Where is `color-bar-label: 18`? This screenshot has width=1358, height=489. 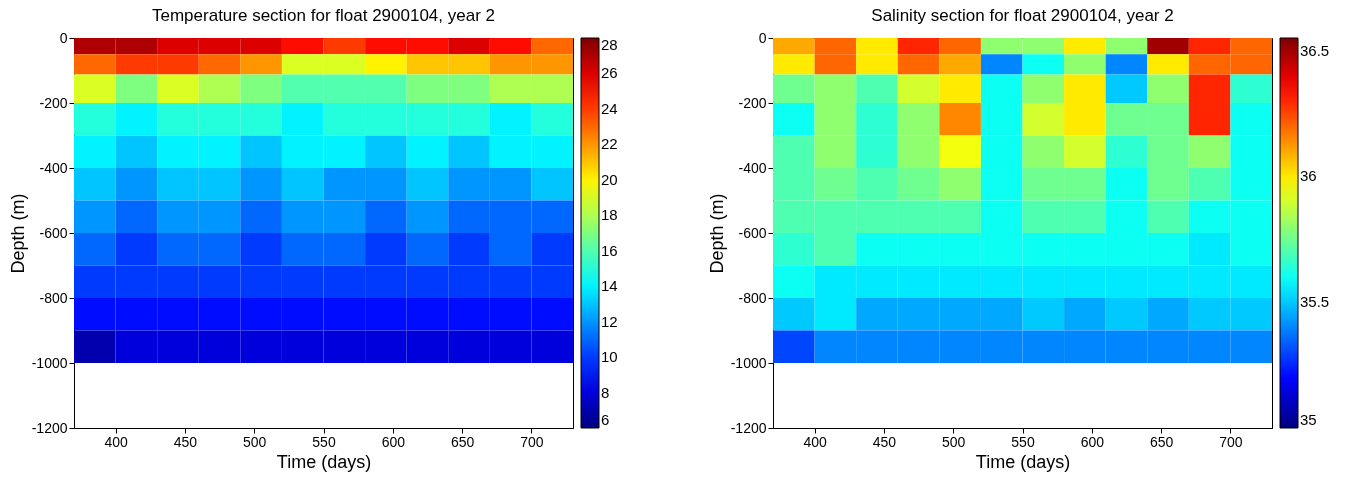 color-bar-label: 18 is located at coordinates (609, 215).